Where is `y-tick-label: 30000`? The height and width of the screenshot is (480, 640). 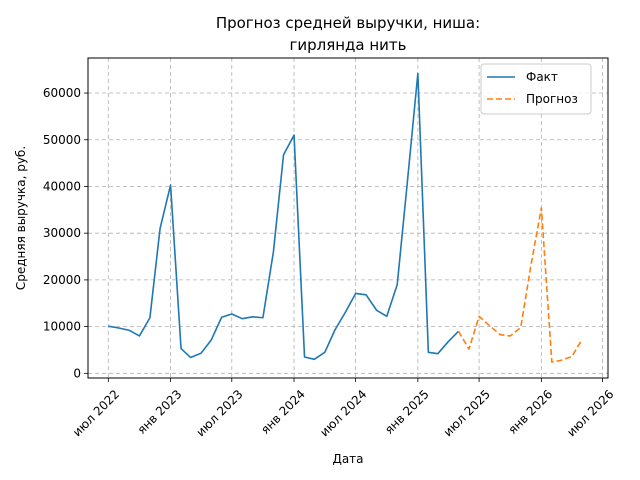
y-tick-label: 30000 is located at coordinates (62, 233).